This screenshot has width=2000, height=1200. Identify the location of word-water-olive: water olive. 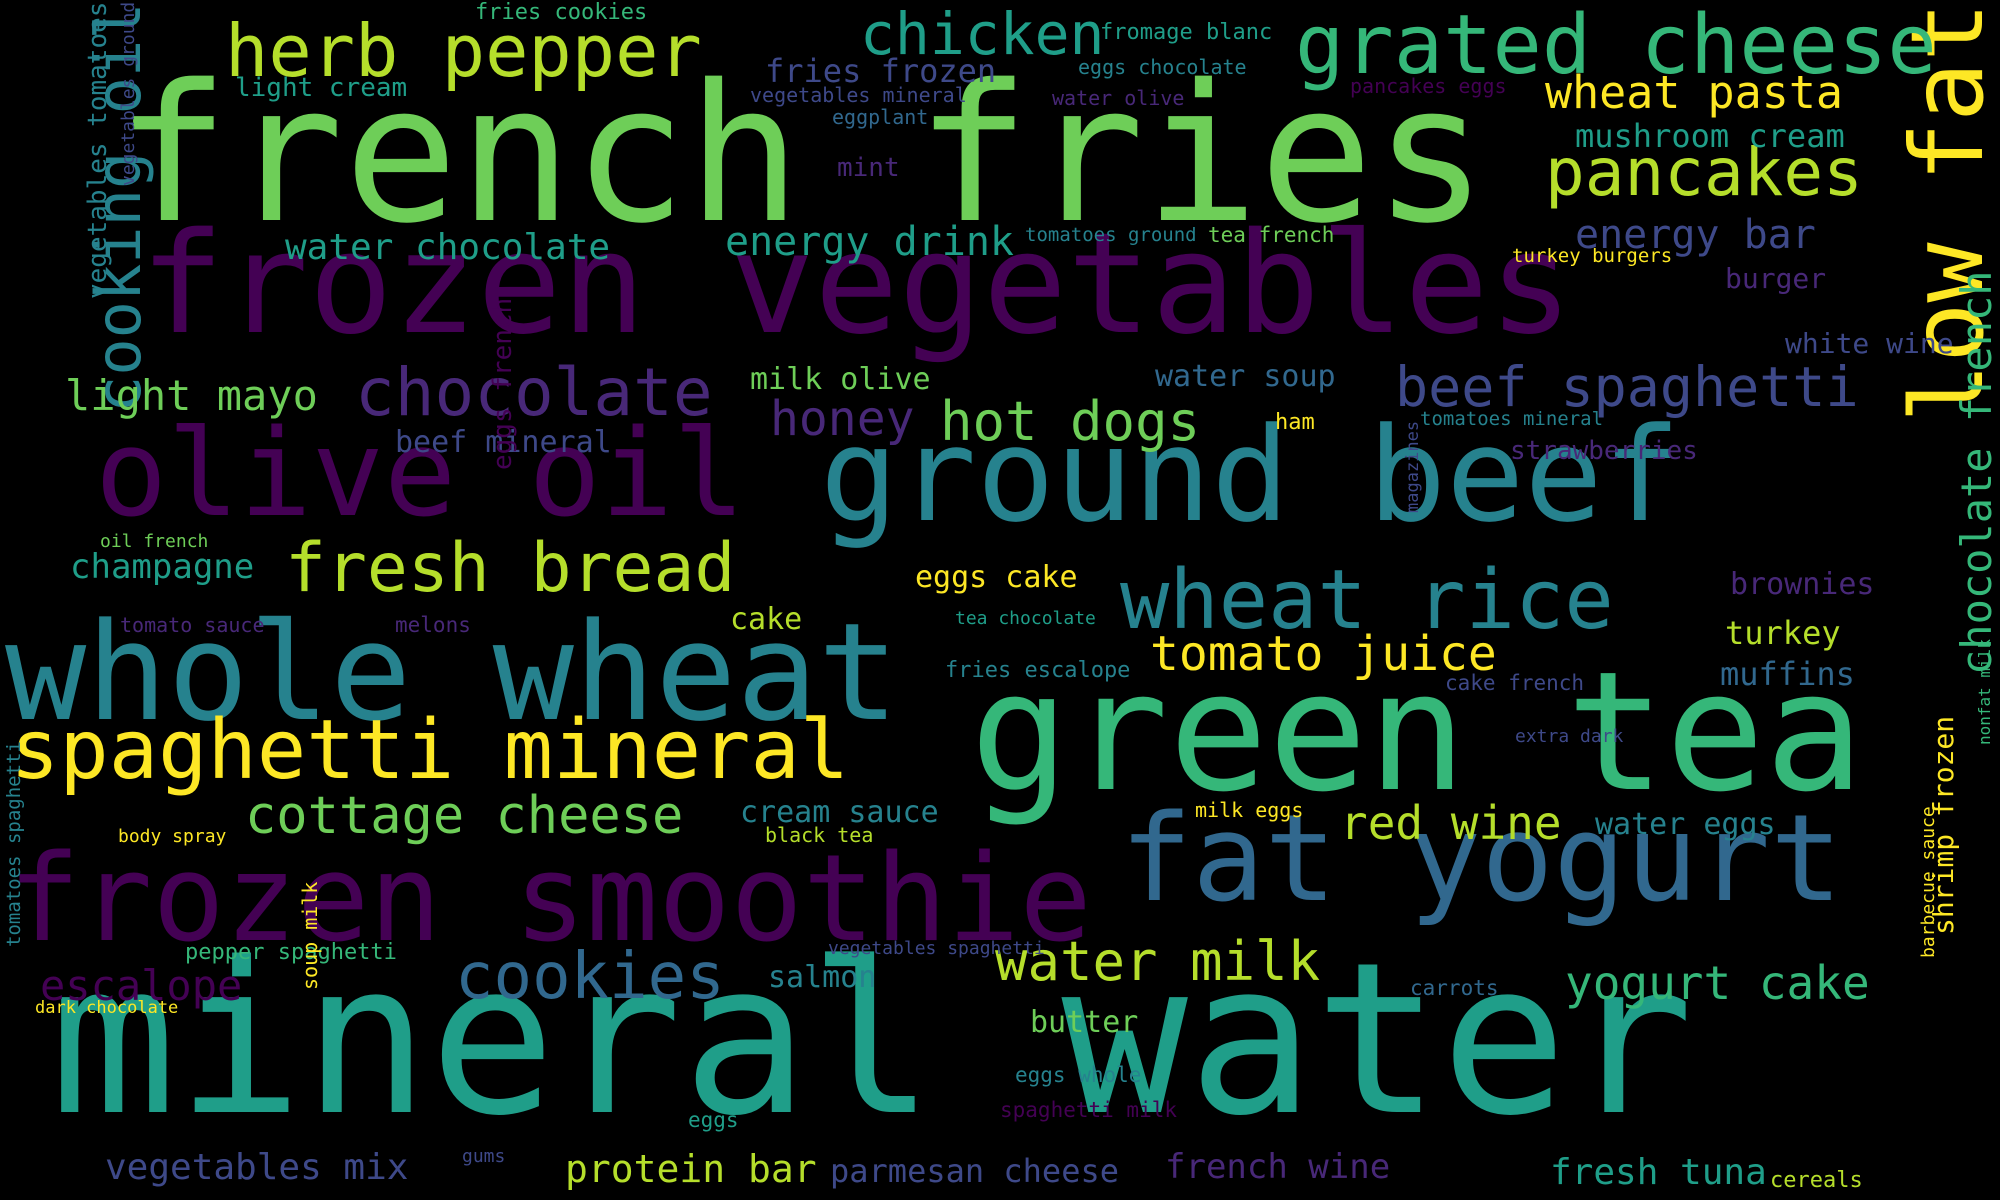
(1118, 98).